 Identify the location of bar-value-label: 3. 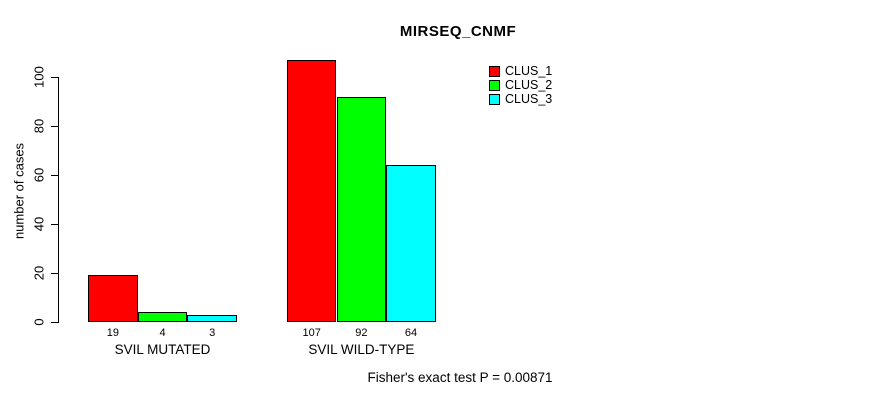
(212, 333).